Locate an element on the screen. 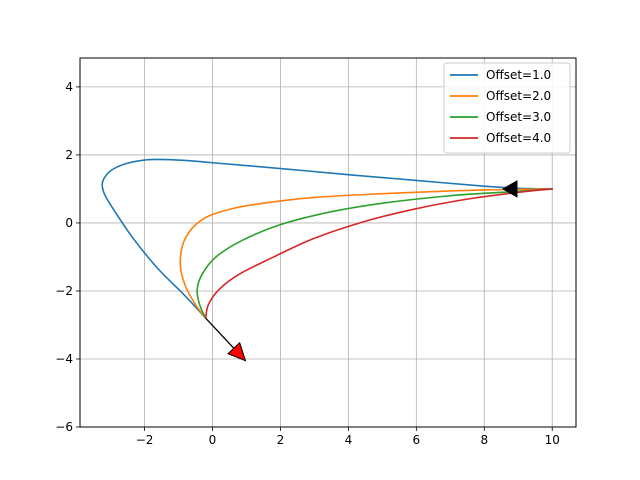  x-axis-ticks: −2 0 2 4 6 8 10 is located at coordinates (348, 437).